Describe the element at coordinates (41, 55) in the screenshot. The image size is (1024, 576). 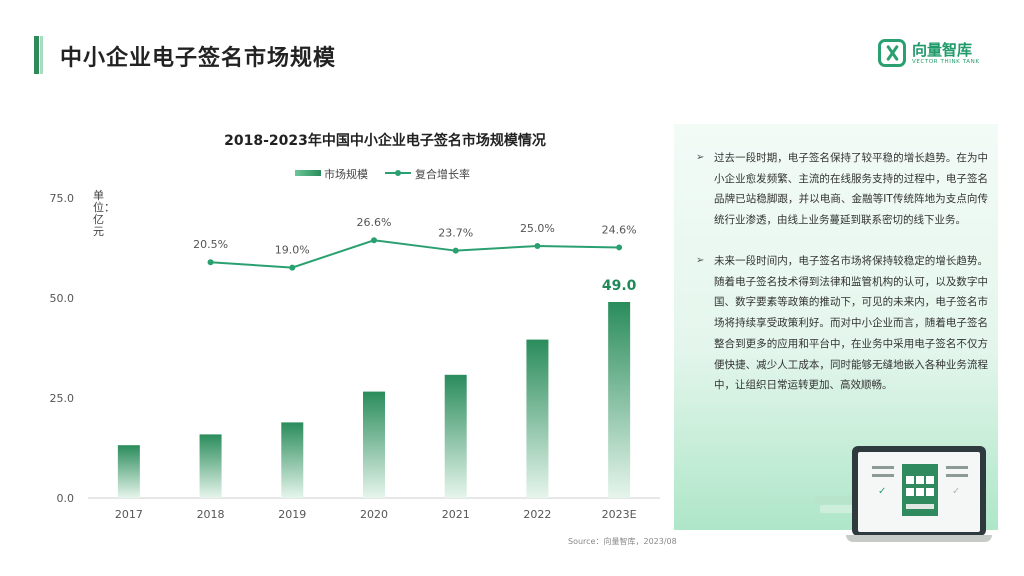
I see `title-accent-bar-light` at that location.